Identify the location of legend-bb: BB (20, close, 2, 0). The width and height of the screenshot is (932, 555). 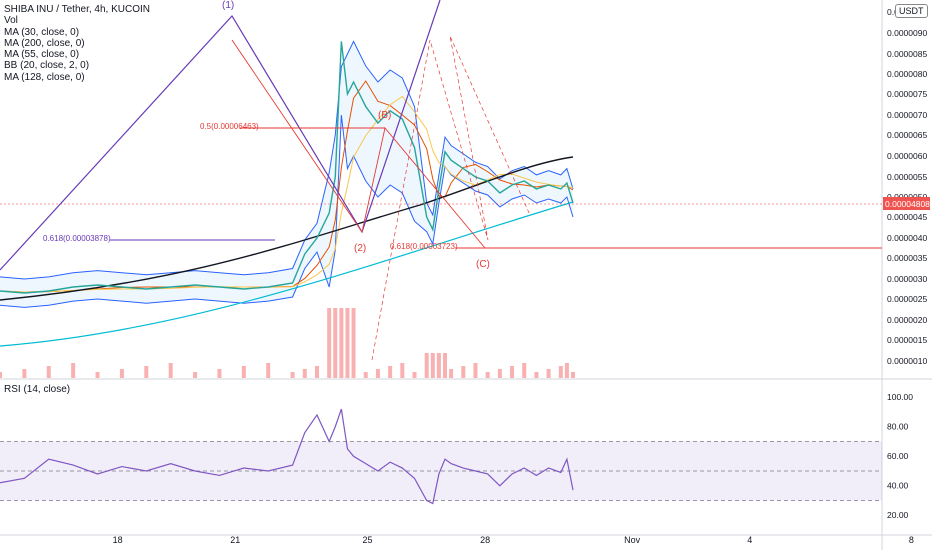
(47, 66).